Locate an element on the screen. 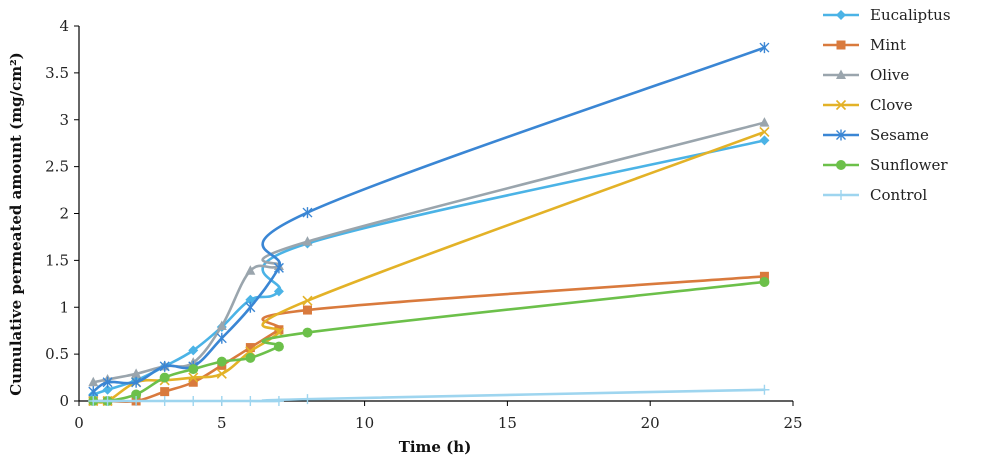 The height and width of the screenshot is (459, 1000). y-ticks: 0 0.5 1 1.5 2 2.5 3 3.5 4 is located at coordinates (62, 213).